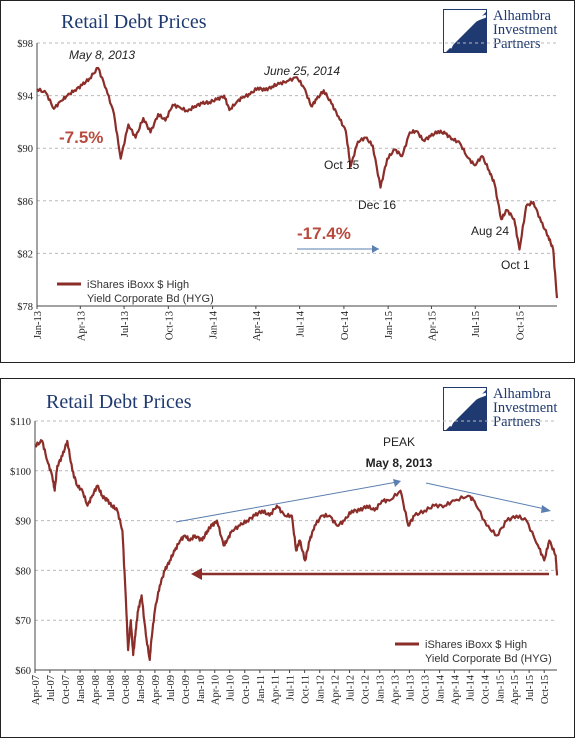 This screenshot has width=577, height=739. Describe the element at coordinates (23, 621) in the screenshot. I see `y-tick-label: $70` at that location.